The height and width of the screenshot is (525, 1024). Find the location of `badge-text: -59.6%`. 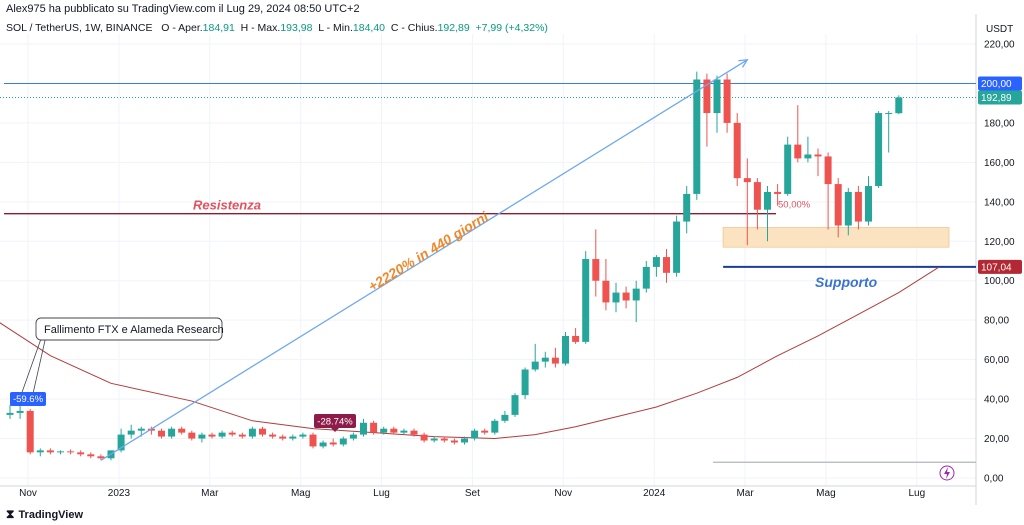

badge-text: -59.6% is located at coordinates (28, 399).